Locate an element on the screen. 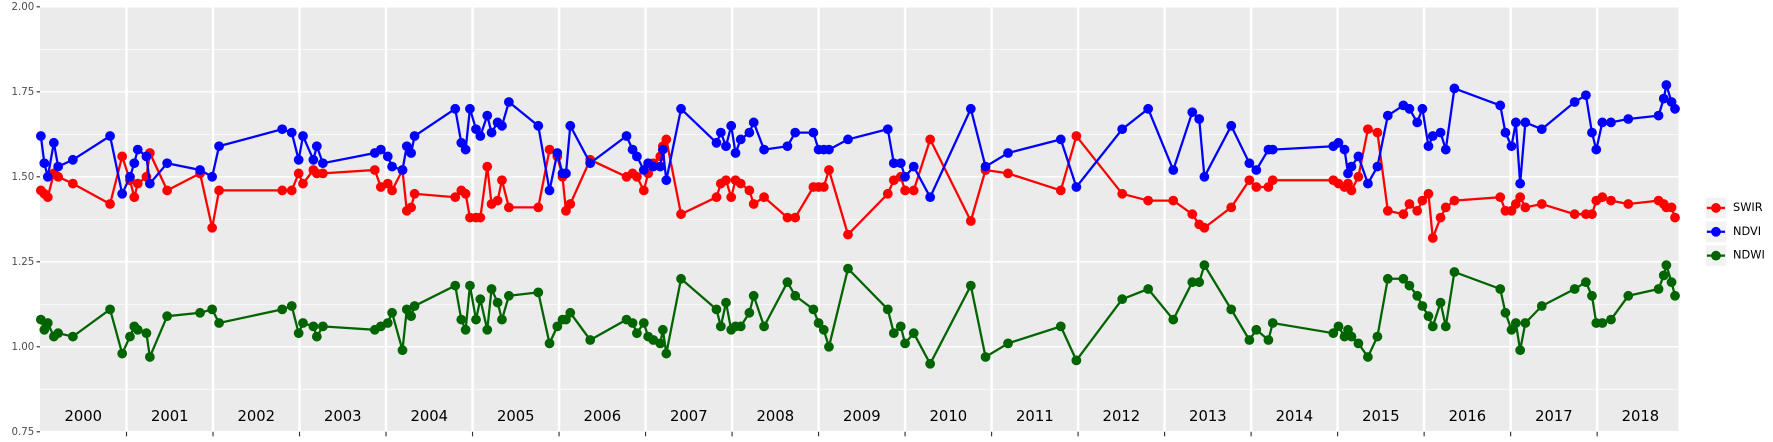 The width and height of the screenshot is (1773, 442). year-label: 2018 is located at coordinates (1641, 416).